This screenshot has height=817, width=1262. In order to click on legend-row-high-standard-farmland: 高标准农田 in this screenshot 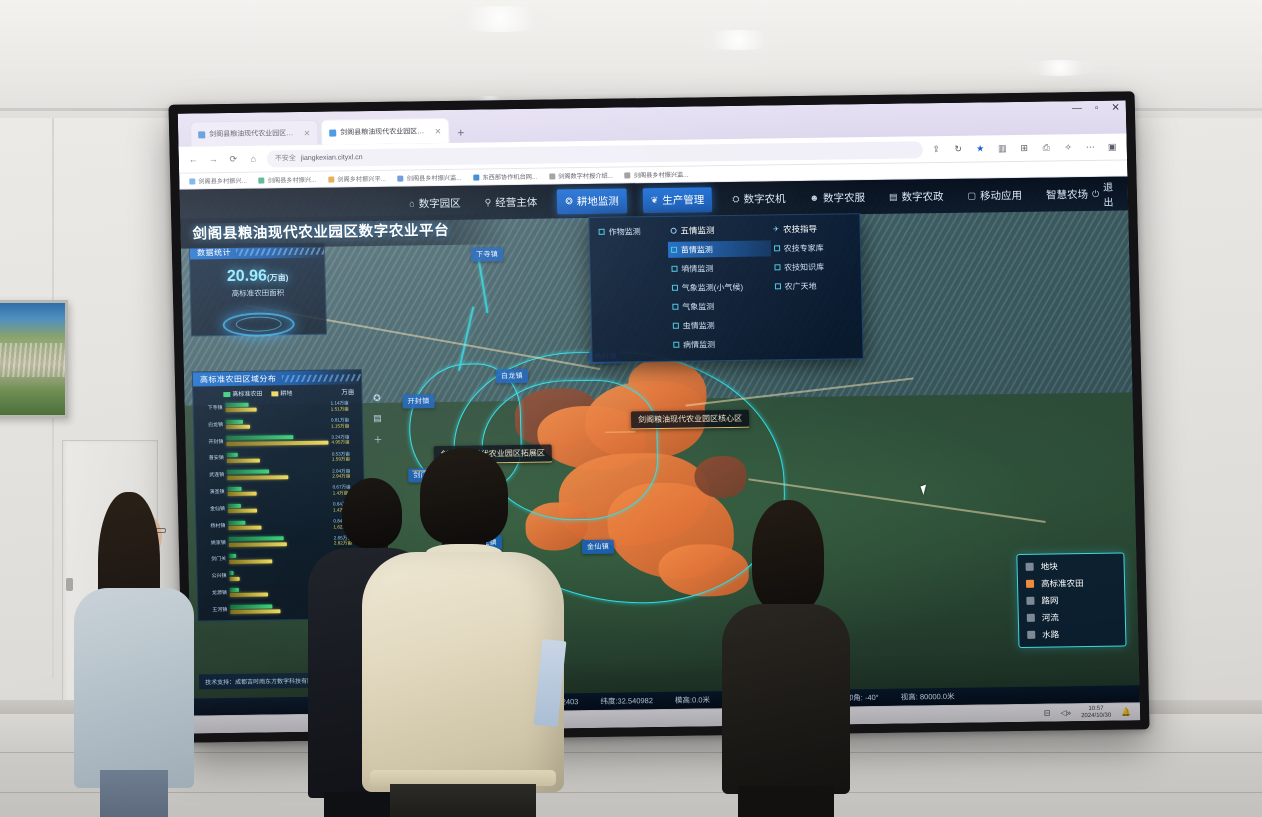, I will do `click(1070, 583)`.